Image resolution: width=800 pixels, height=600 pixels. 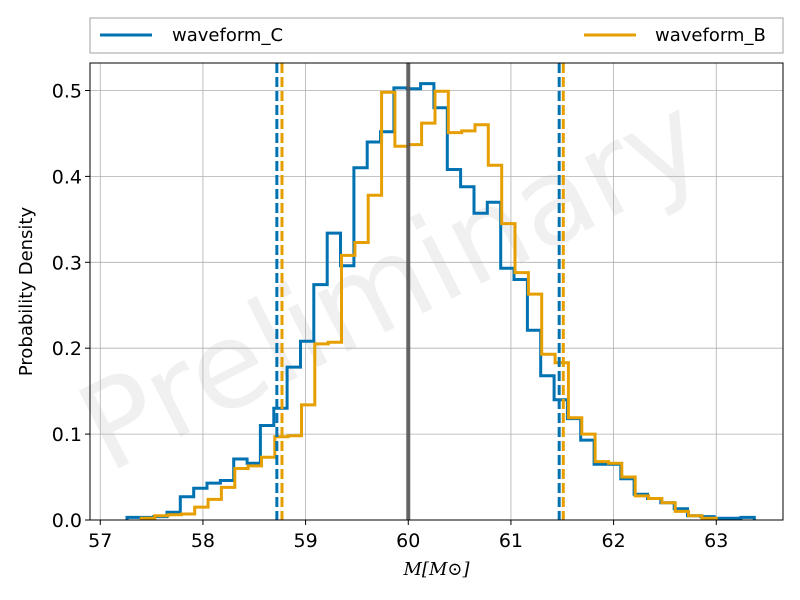 What do you see at coordinates (716, 541) in the screenshot?
I see `x-tick-label: 63` at bounding box center [716, 541].